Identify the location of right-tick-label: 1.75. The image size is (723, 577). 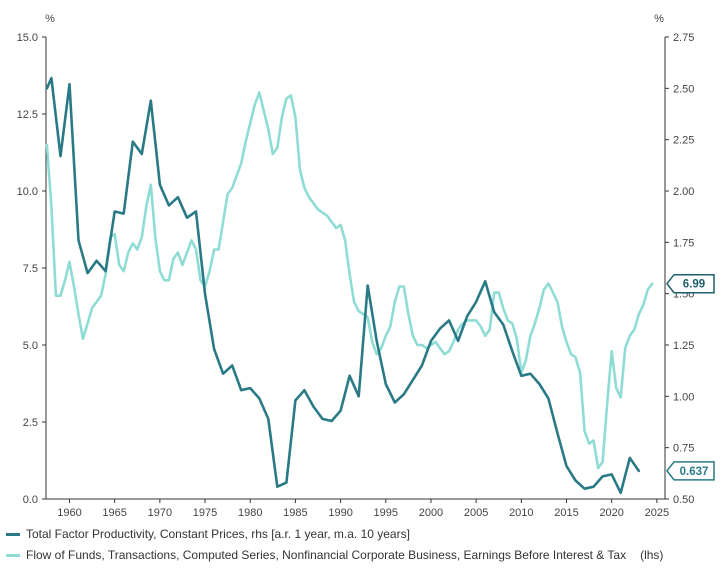
(683, 243).